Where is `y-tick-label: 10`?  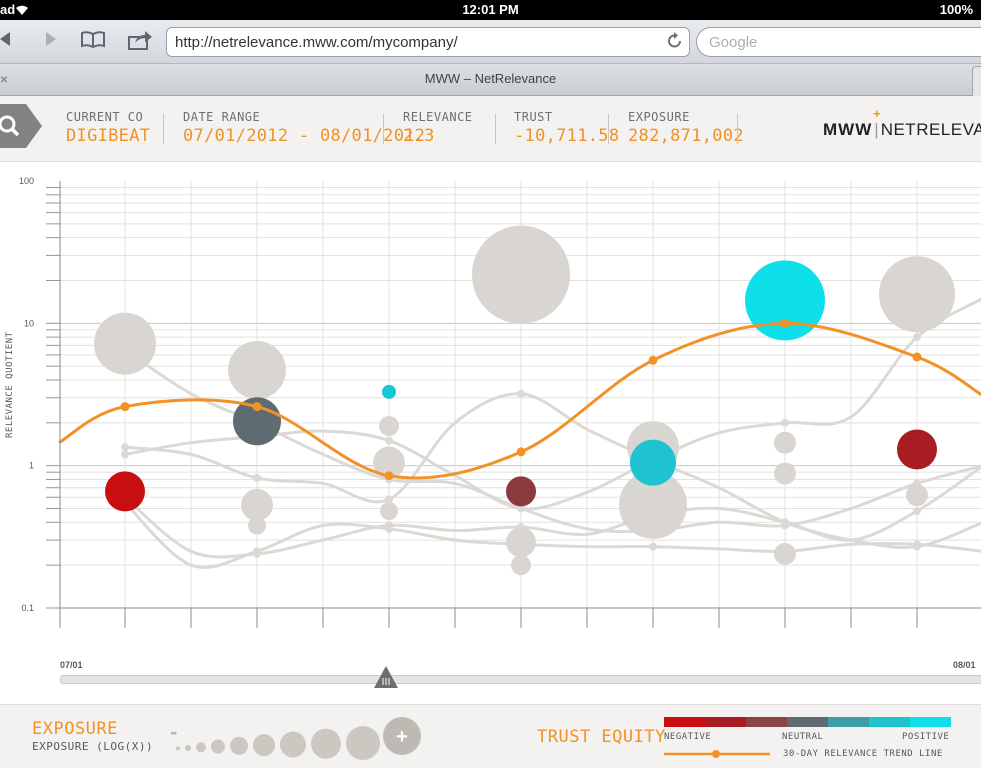
y-tick-label: 10 is located at coordinates (29, 323).